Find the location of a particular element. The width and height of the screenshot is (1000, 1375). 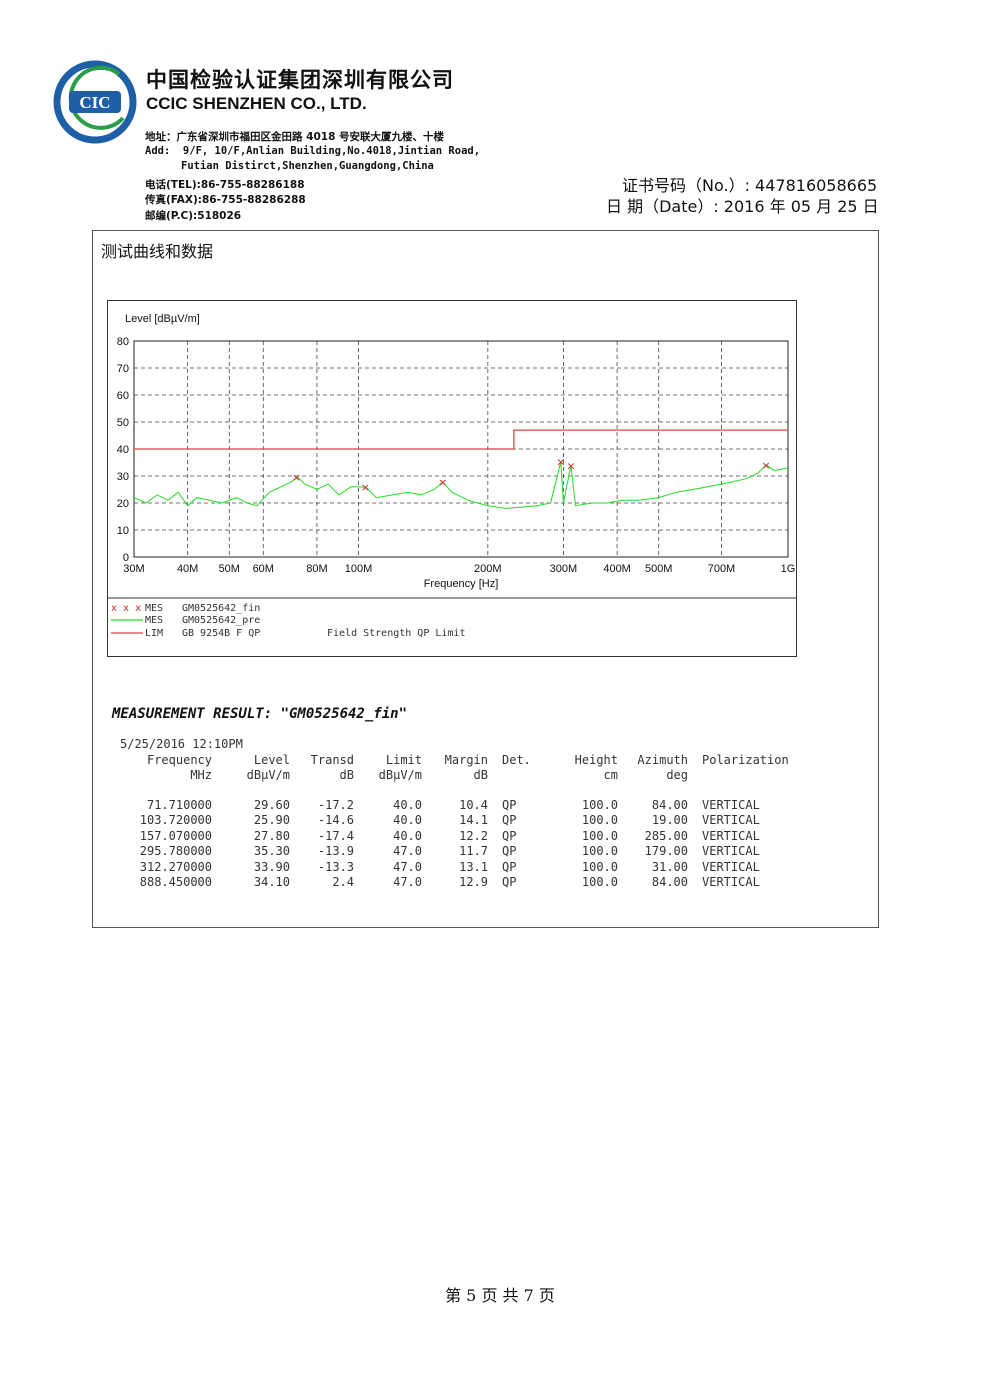

limit-line is located at coordinates (461, 439).